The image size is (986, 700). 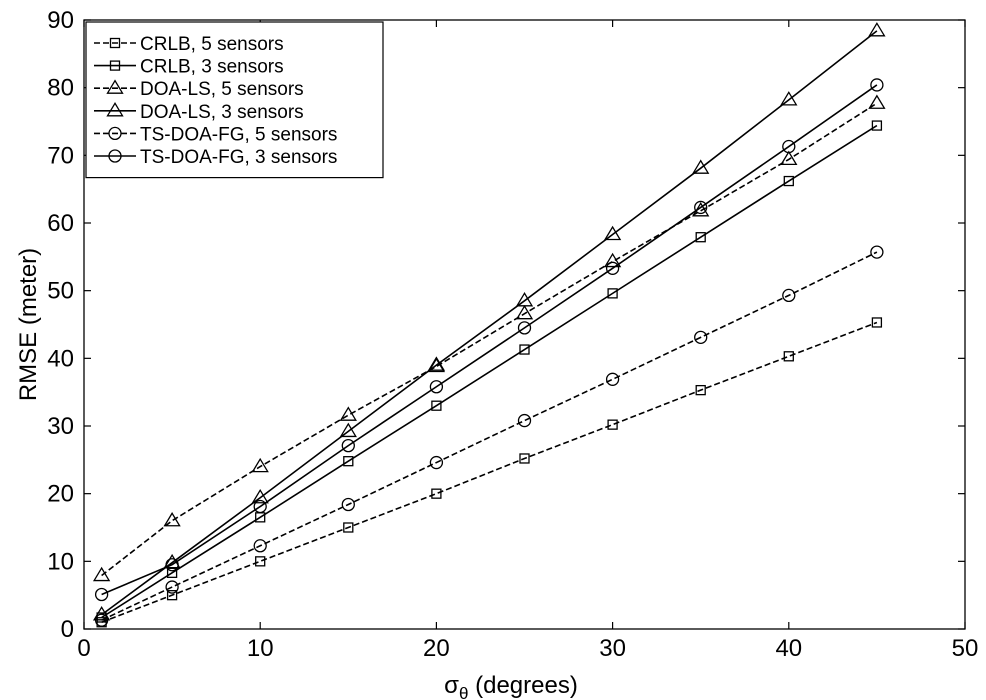 What do you see at coordinates (238, 157) in the screenshot?
I see `legend-label: TS-DOA-FG, 3 sensors` at bounding box center [238, 157].